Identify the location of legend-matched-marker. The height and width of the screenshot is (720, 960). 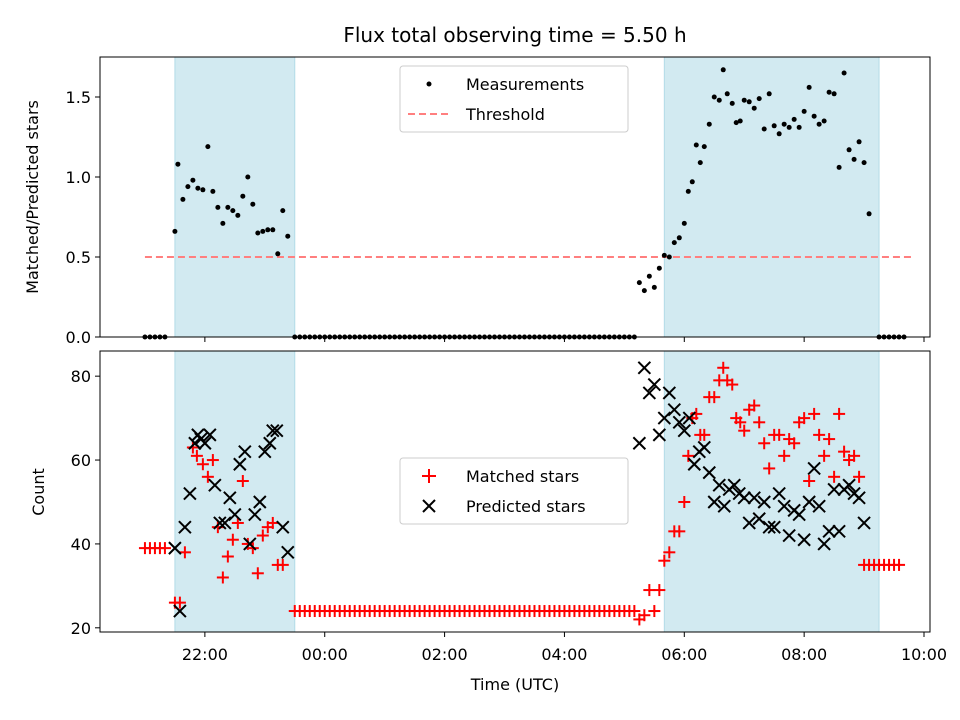
(429, 476).